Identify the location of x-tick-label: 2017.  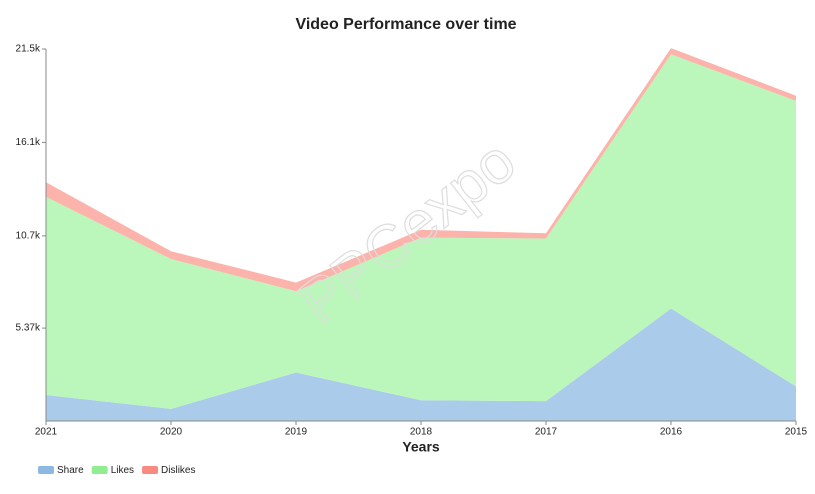
(546, 432).